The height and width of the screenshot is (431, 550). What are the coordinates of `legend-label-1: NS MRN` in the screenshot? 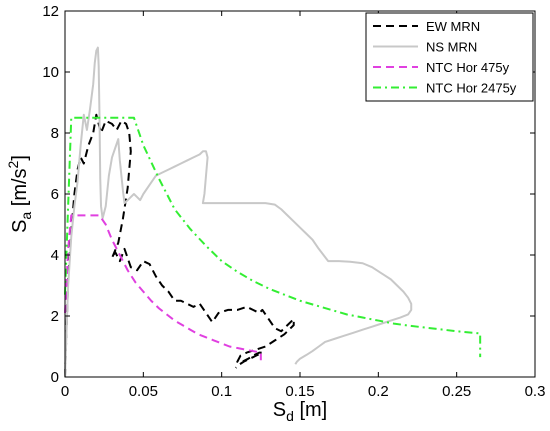 It's located at (451, 47).